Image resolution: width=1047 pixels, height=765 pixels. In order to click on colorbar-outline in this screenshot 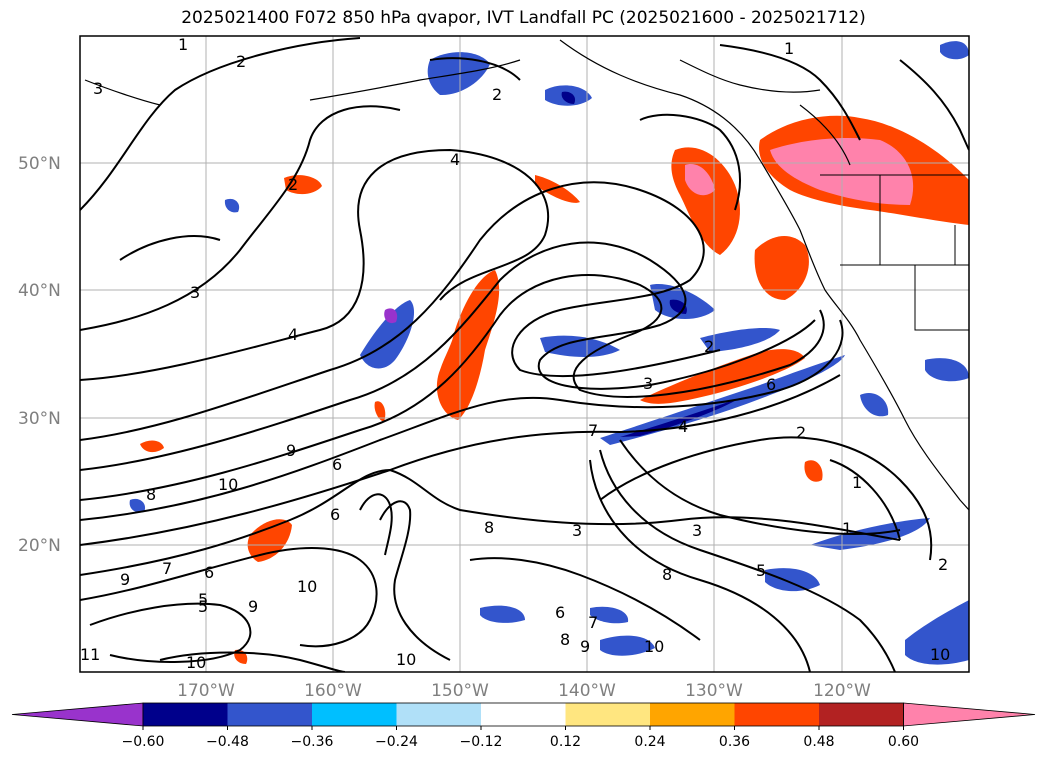, I will do `click(523, 714)`.